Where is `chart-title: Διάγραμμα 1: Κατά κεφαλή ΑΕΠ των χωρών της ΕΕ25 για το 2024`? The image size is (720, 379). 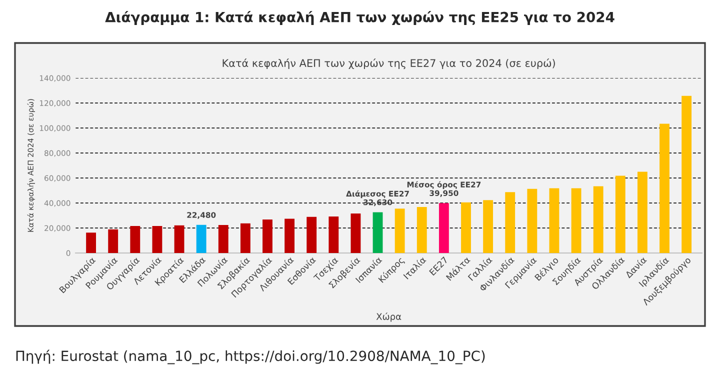
chart-title: Διάγραμμα 1: Κατά κεφαλή ΑΕΠ των χωρών της ΕΕ25 για το 2024 is located at coordinates (359, 18).